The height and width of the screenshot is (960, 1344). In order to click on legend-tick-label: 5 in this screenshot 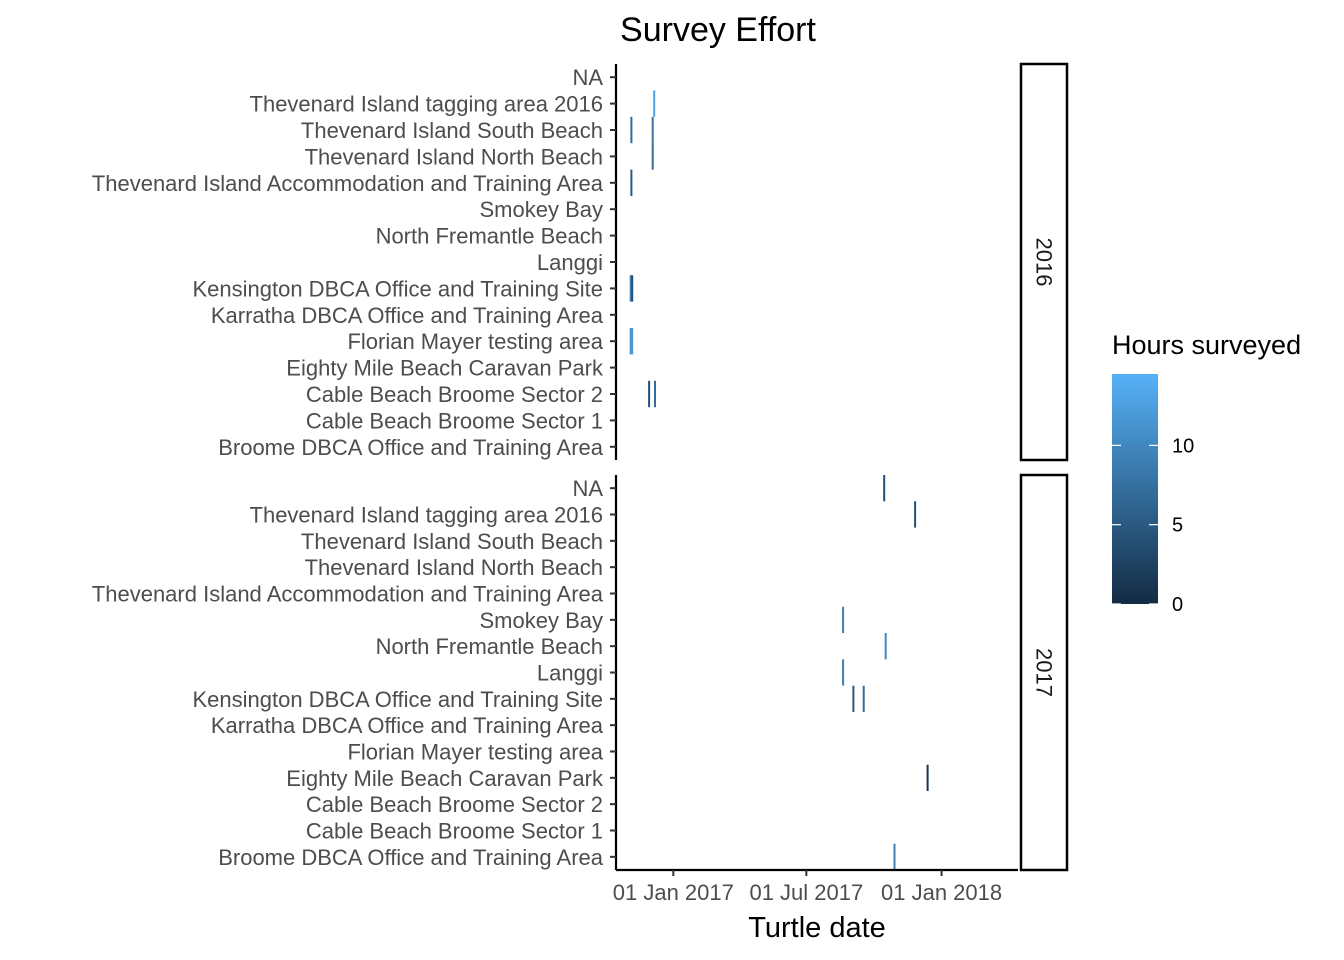, I will do `click(1177, 526)`.